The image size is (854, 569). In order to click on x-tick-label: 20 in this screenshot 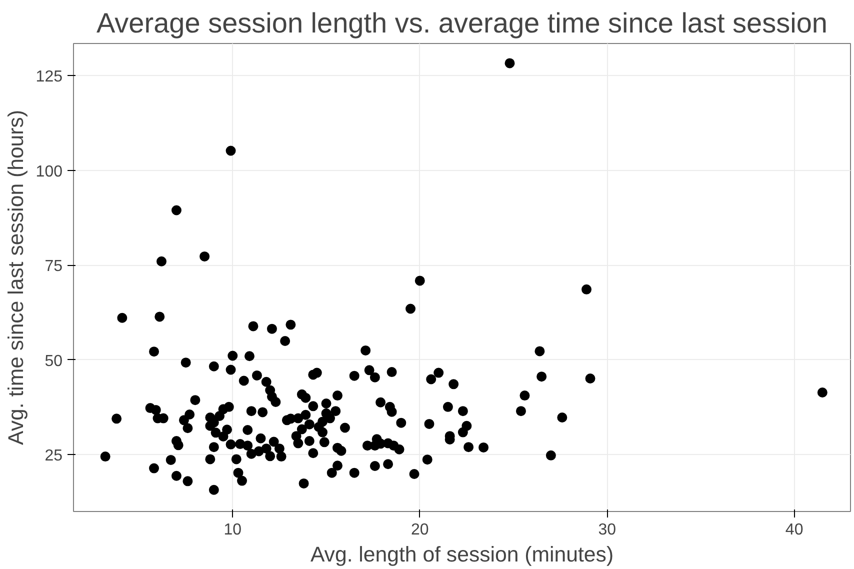, I will do `click(419, 530)`.